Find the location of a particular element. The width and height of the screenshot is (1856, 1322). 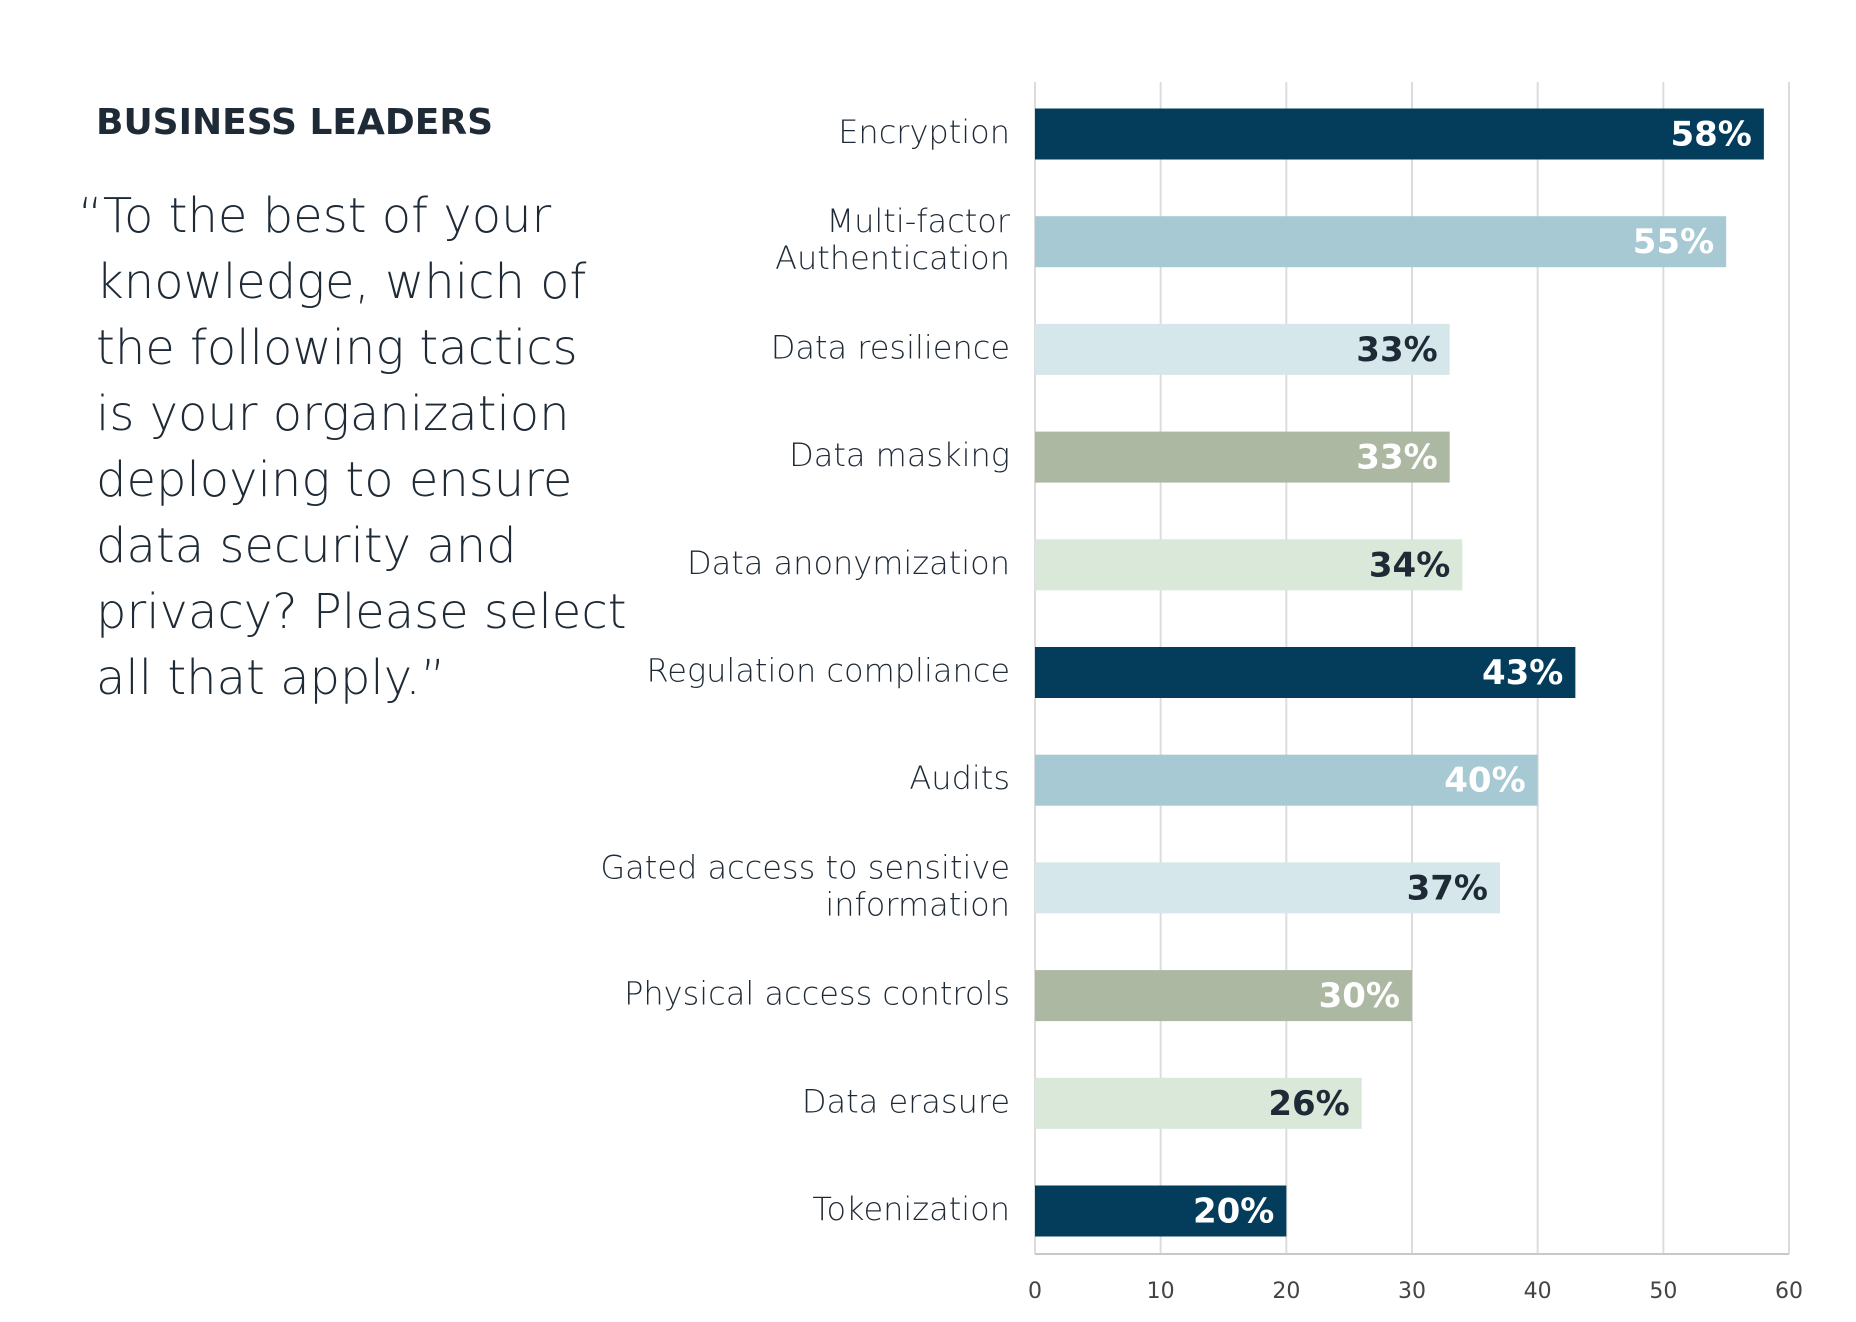

value-label: 43% is located at coordinates (1522, 673).